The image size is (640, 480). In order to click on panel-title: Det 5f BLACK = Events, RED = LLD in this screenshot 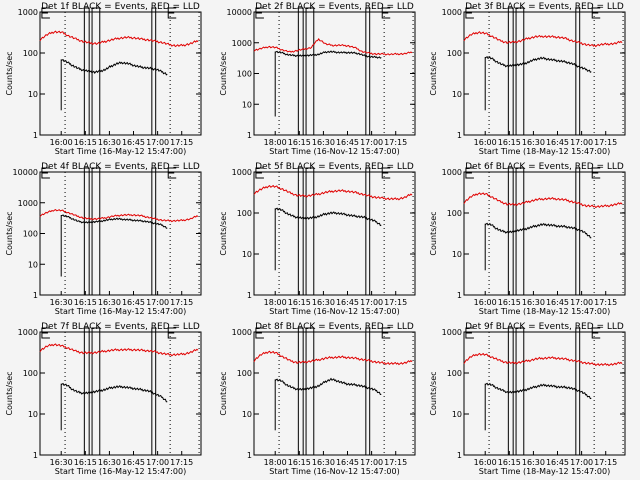, I will do `click(334, 167)`.